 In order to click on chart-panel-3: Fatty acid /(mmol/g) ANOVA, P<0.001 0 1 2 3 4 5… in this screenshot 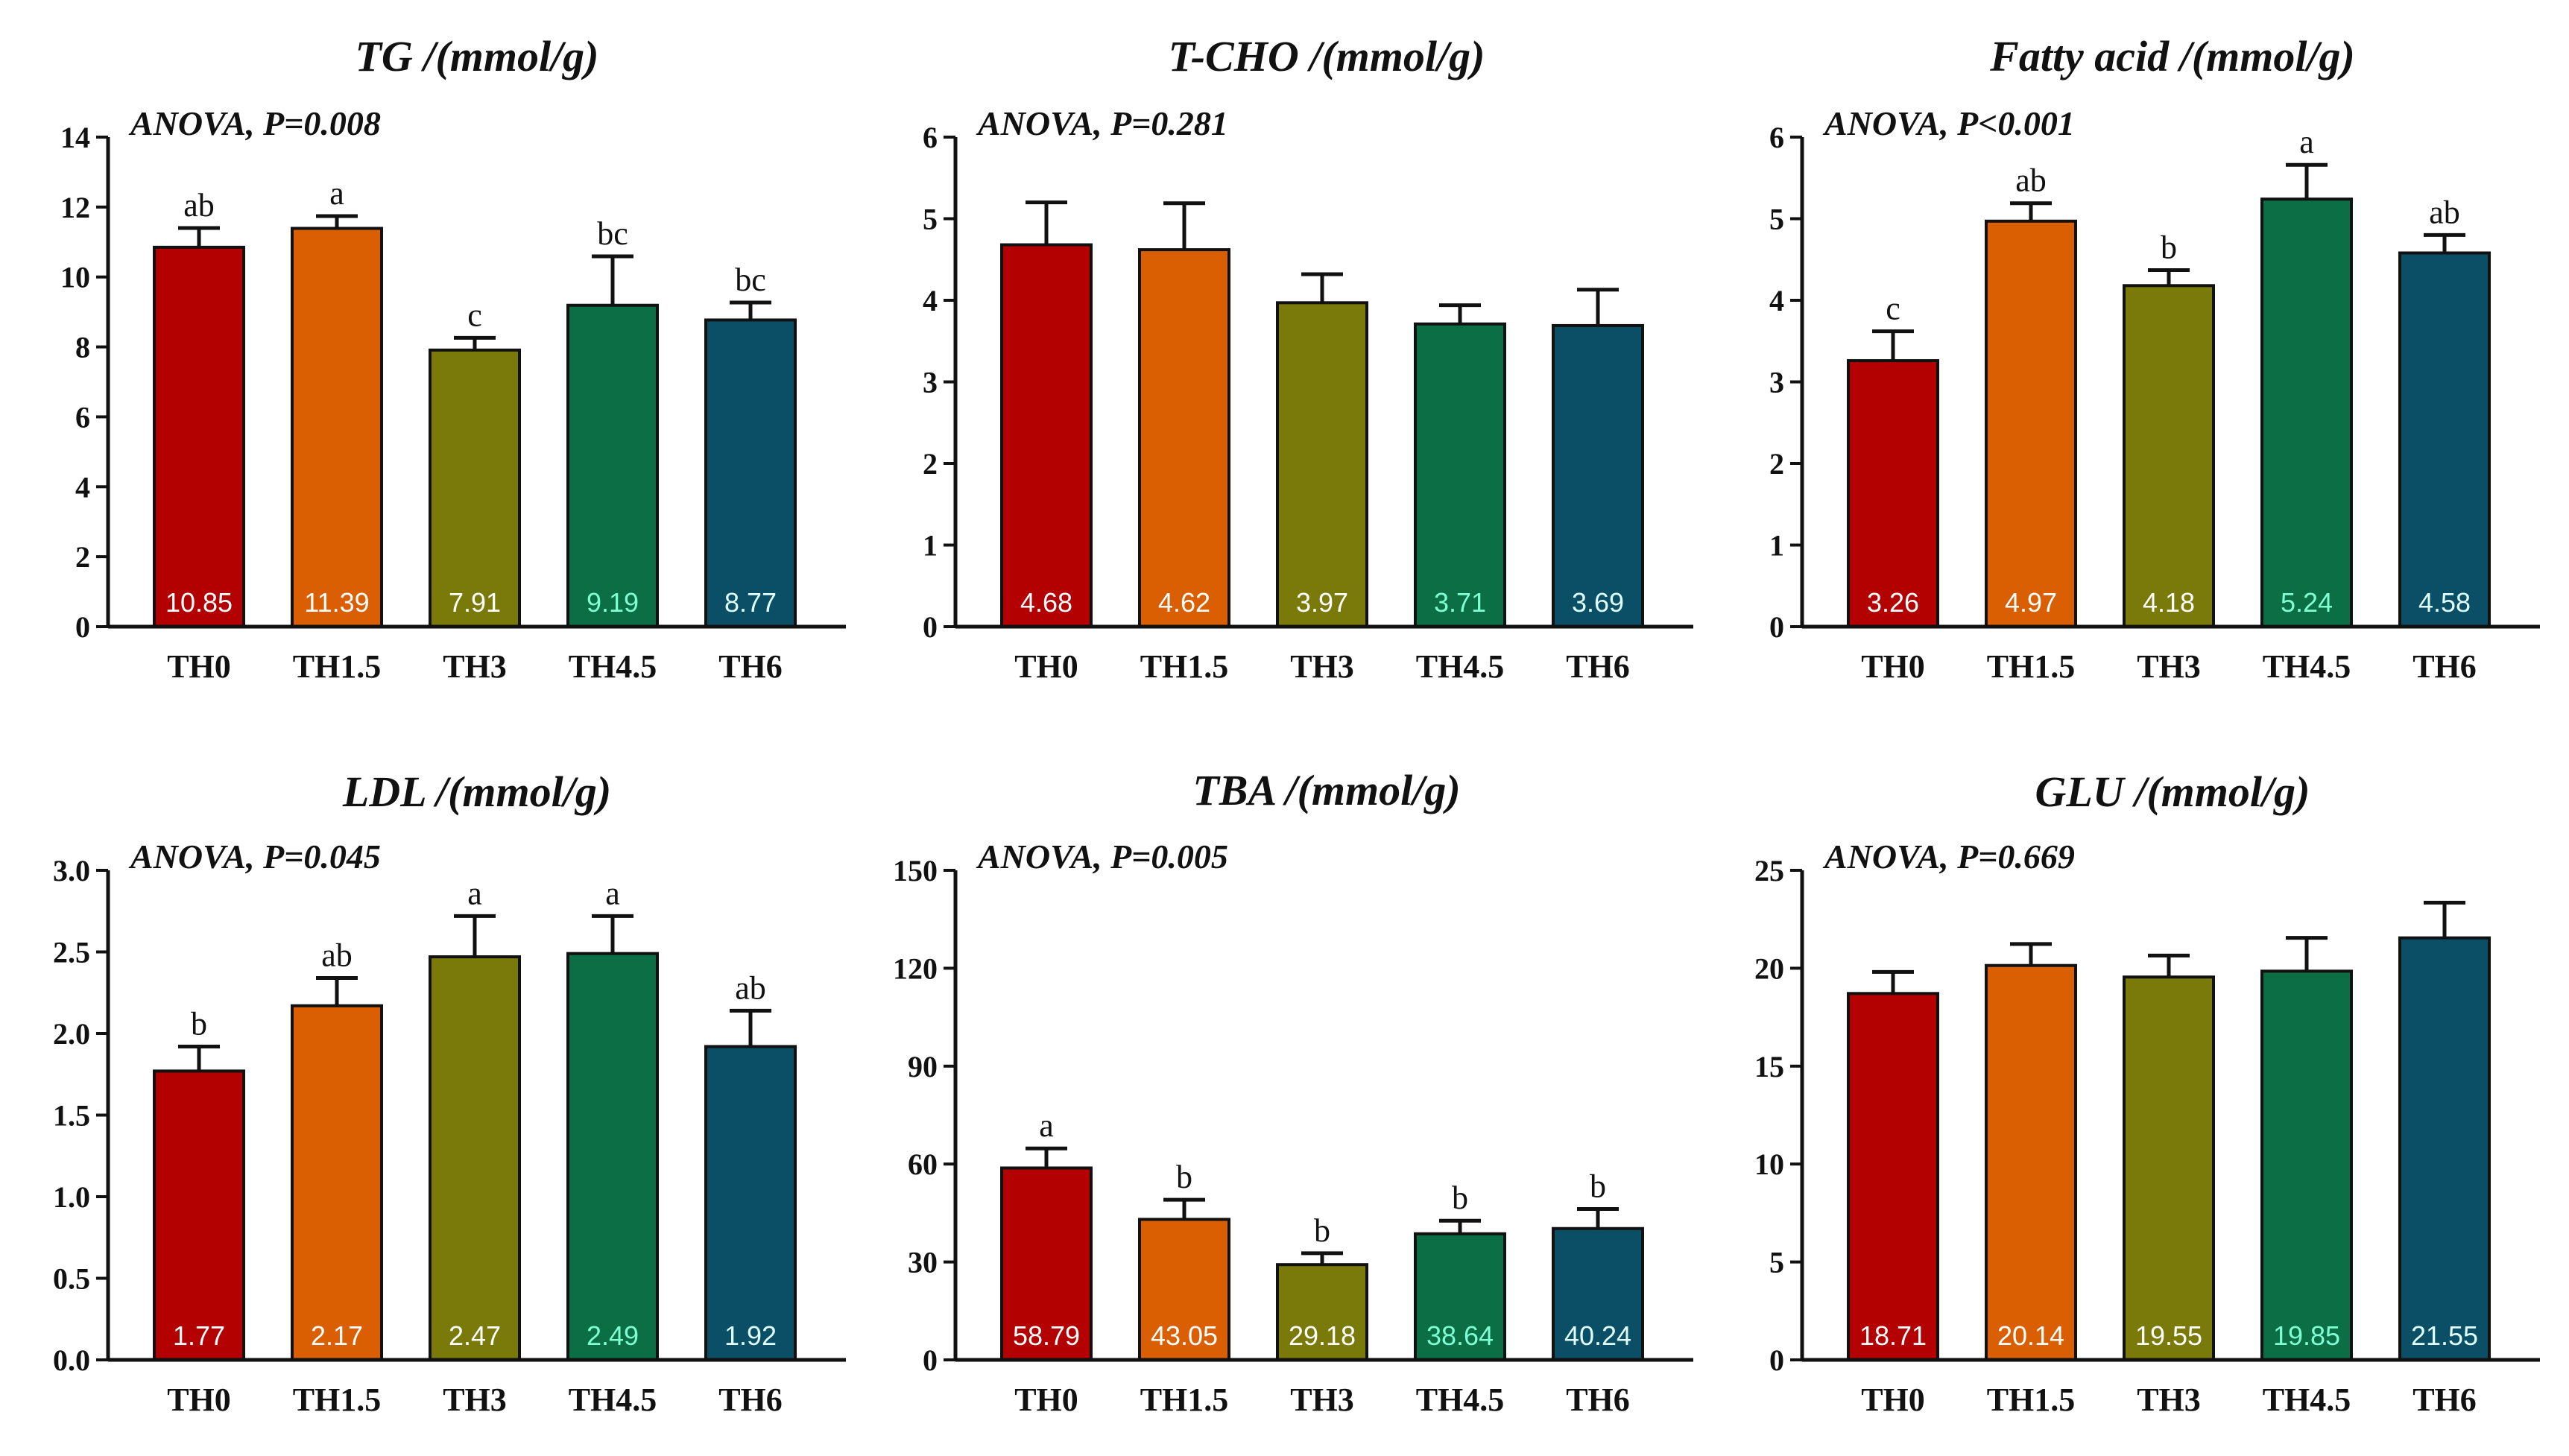, I will do `click(2154, 358)`.